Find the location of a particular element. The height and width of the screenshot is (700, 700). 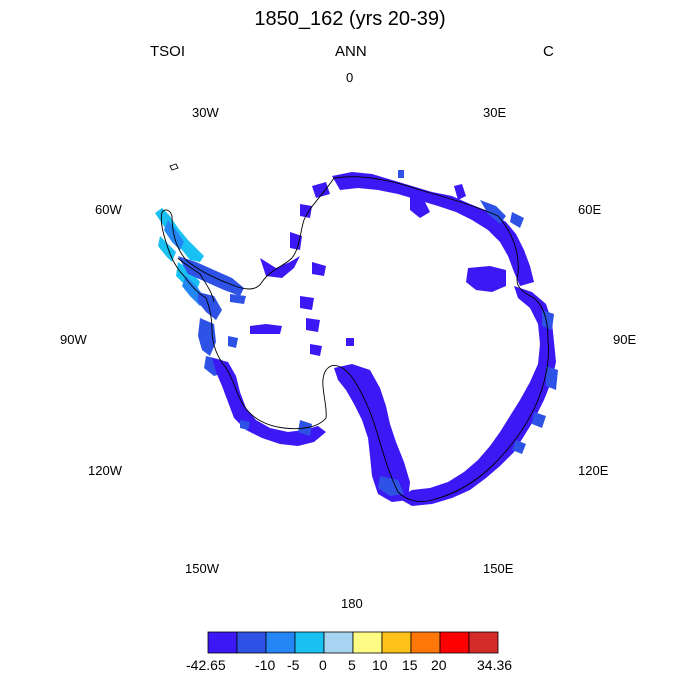

peninsula-cells-mid is located at coordinates (185, 263).